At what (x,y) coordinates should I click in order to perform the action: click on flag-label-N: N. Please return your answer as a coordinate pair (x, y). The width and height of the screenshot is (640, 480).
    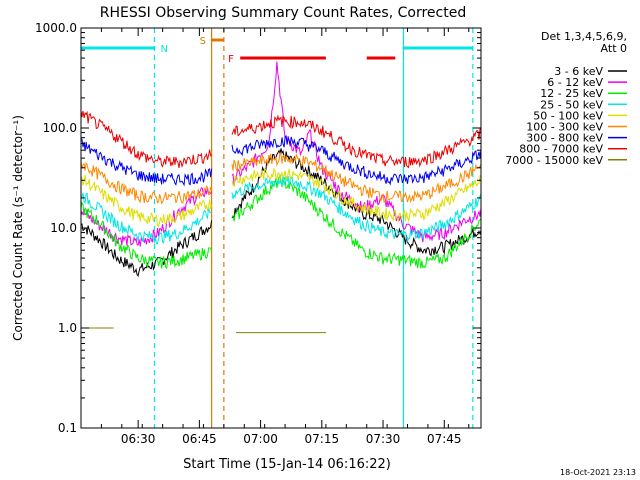
    Looking at the image, I should click on (163, 49).